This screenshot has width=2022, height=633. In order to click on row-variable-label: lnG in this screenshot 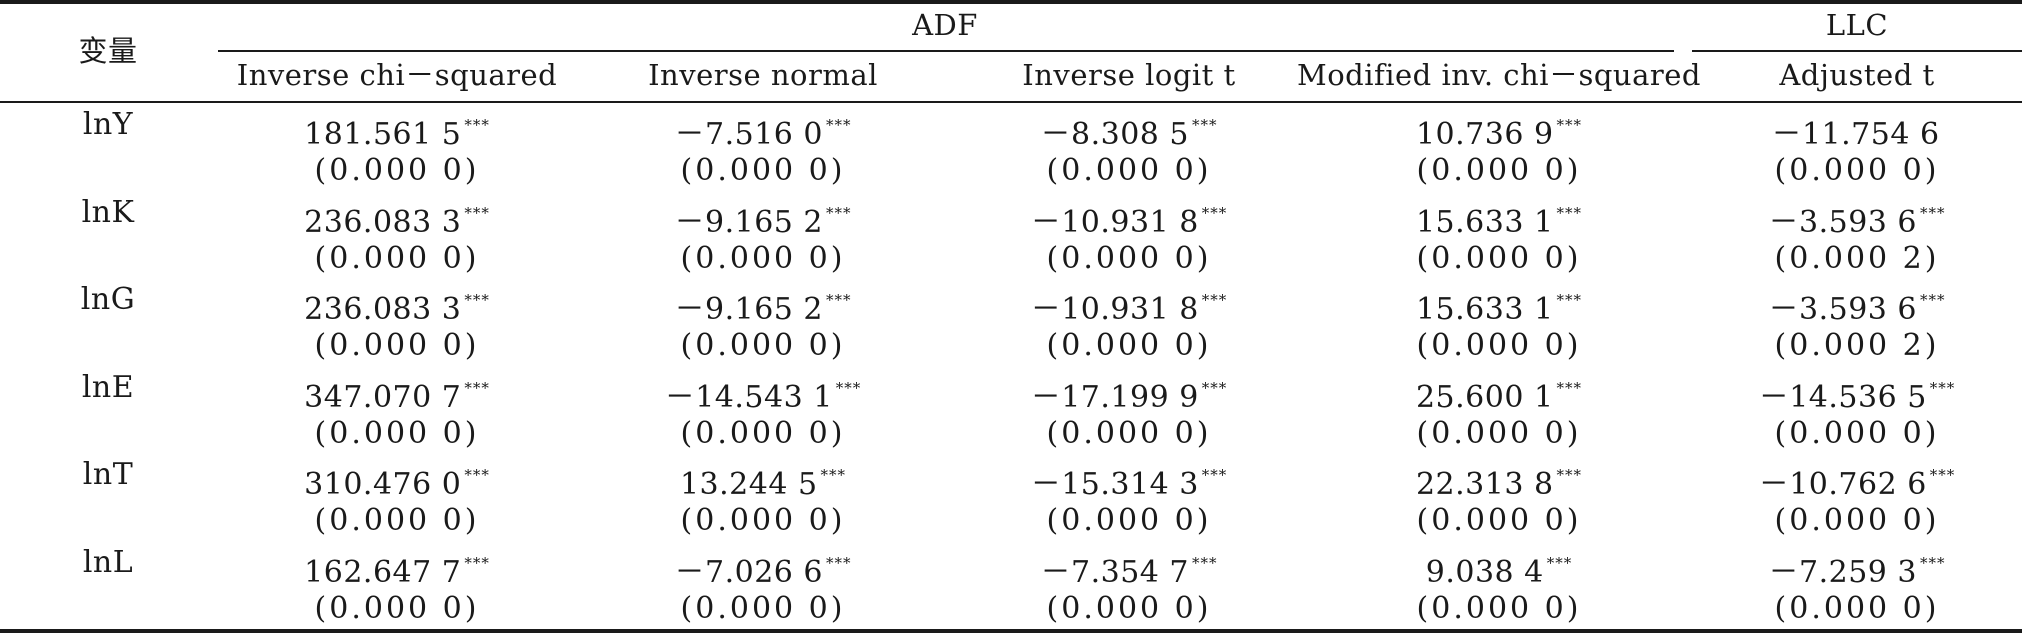, I will do `click(108, 299)`.